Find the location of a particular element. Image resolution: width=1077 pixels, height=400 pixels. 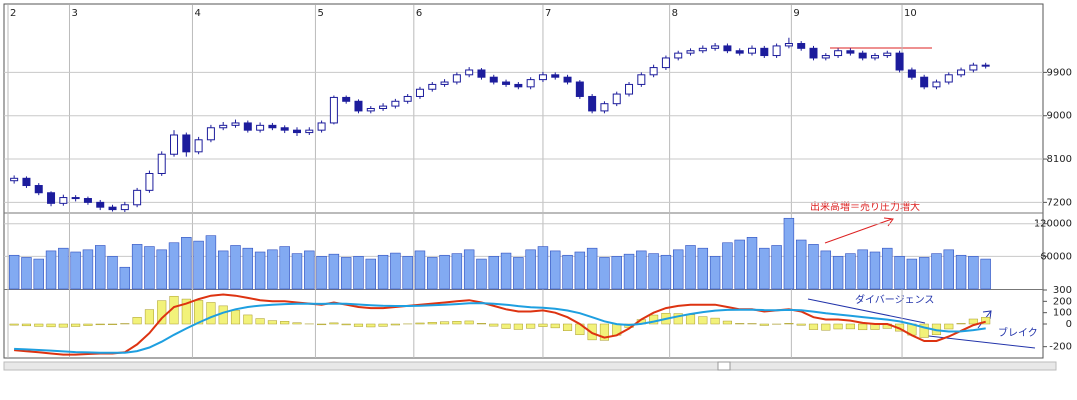

y-tick-label: 100 is located at coordinates (1062, 313).